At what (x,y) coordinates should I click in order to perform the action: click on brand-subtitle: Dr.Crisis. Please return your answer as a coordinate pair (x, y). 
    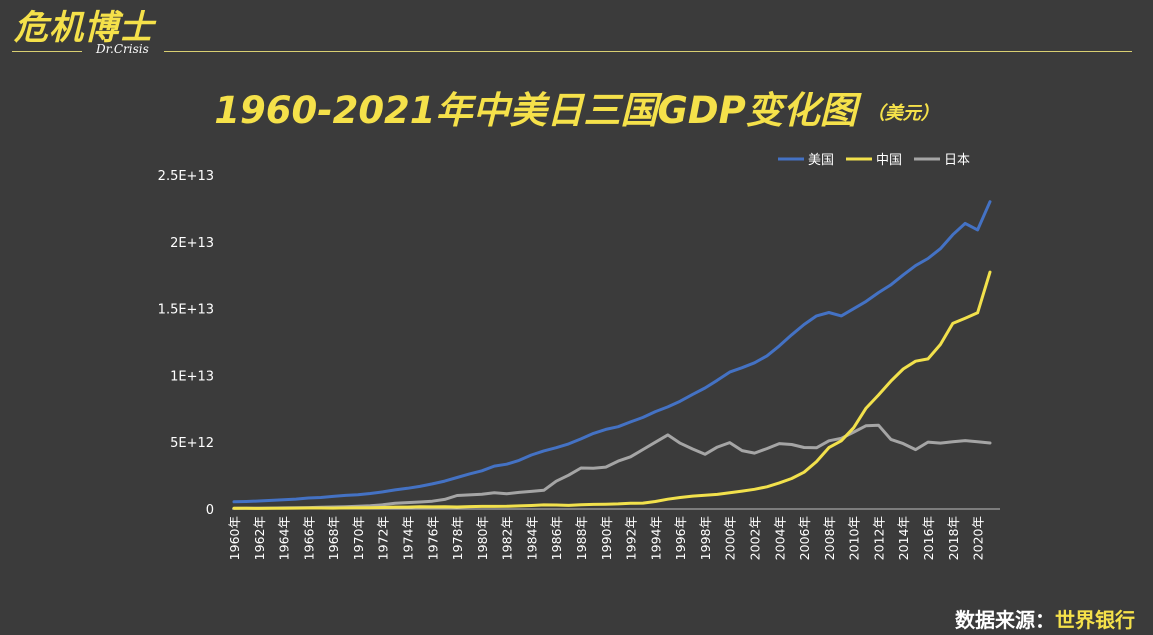
    Looking at the image, I should click on (122, 49).